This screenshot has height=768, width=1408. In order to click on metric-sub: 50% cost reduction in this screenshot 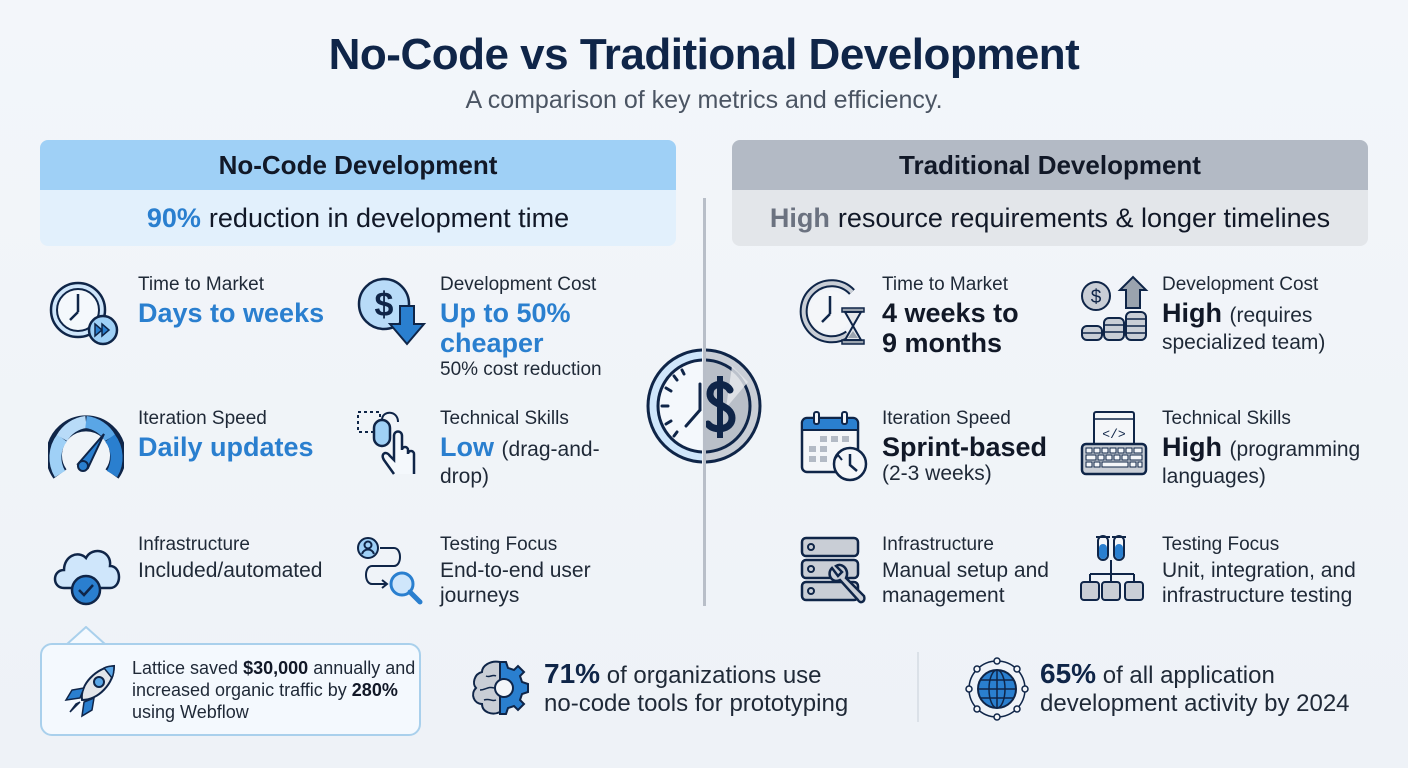, I will do `click(521, 369)`.